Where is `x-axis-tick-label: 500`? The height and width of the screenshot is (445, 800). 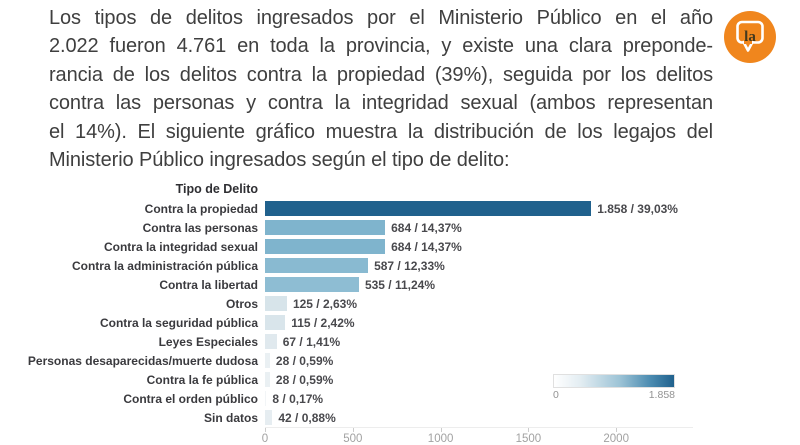
x-axis-tick-label: 500 is located at coordinates (353, 439).